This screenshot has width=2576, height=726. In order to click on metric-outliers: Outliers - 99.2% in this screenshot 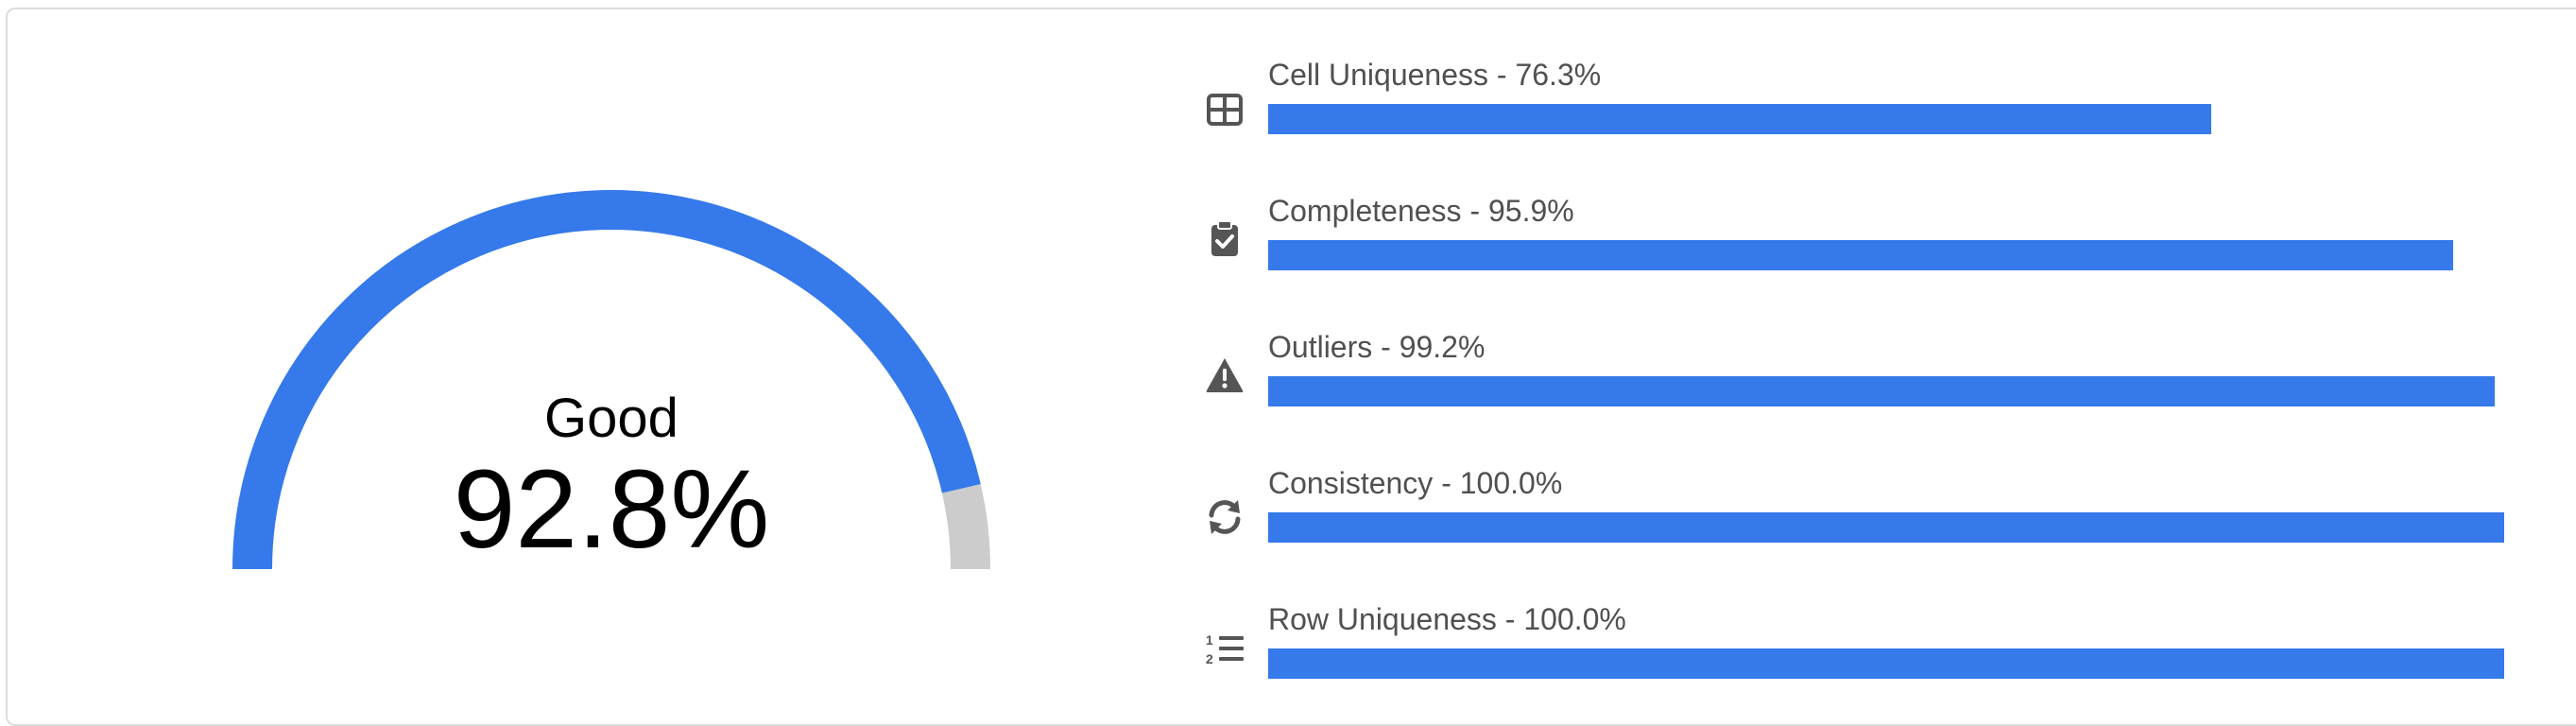, I will do `click(1865, 389)`.